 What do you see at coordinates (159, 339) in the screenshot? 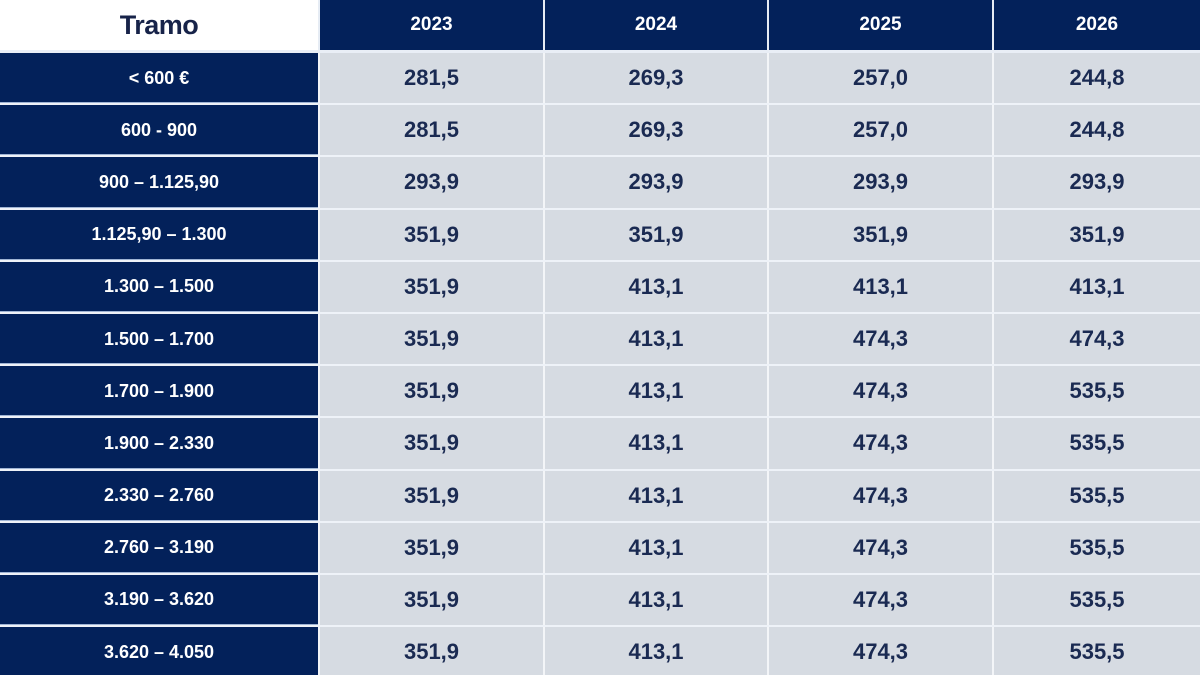
I see `row-tramo: 1.500 – 1.700` at bounding box center [159, 339].